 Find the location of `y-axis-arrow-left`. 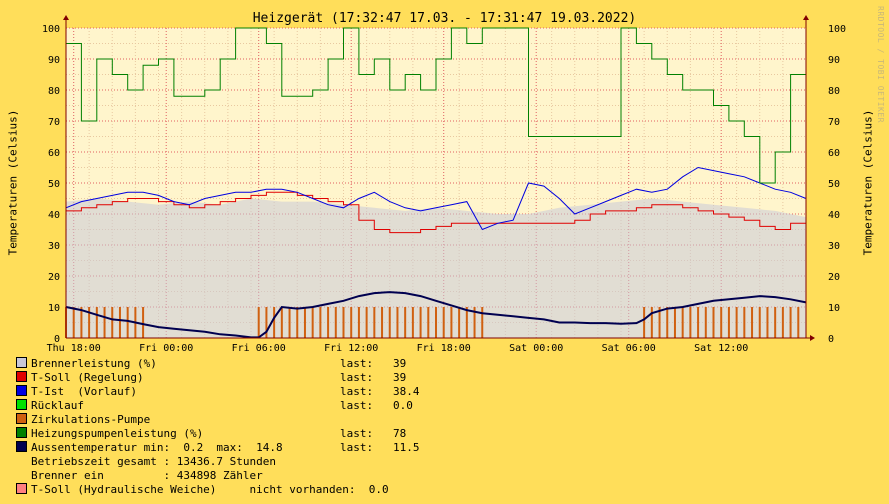

y-axis-arrow-left is located at coordinates (66, 17).